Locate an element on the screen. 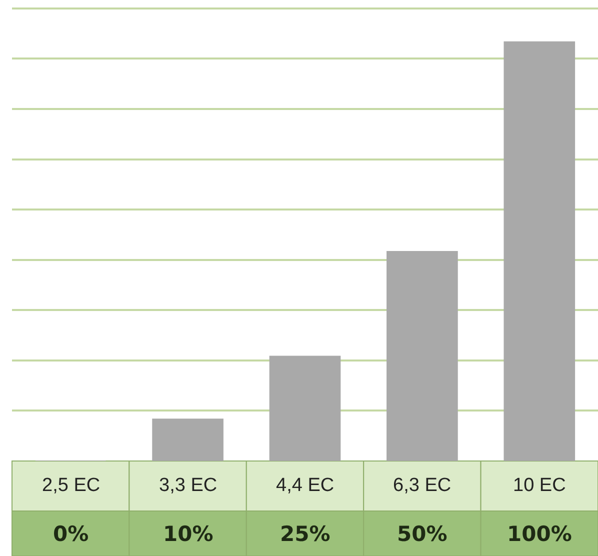 Image resolution: width=598 pixels, height=556 pixels. x-tick-label: 10 EC is located at coordinates (539, 485).